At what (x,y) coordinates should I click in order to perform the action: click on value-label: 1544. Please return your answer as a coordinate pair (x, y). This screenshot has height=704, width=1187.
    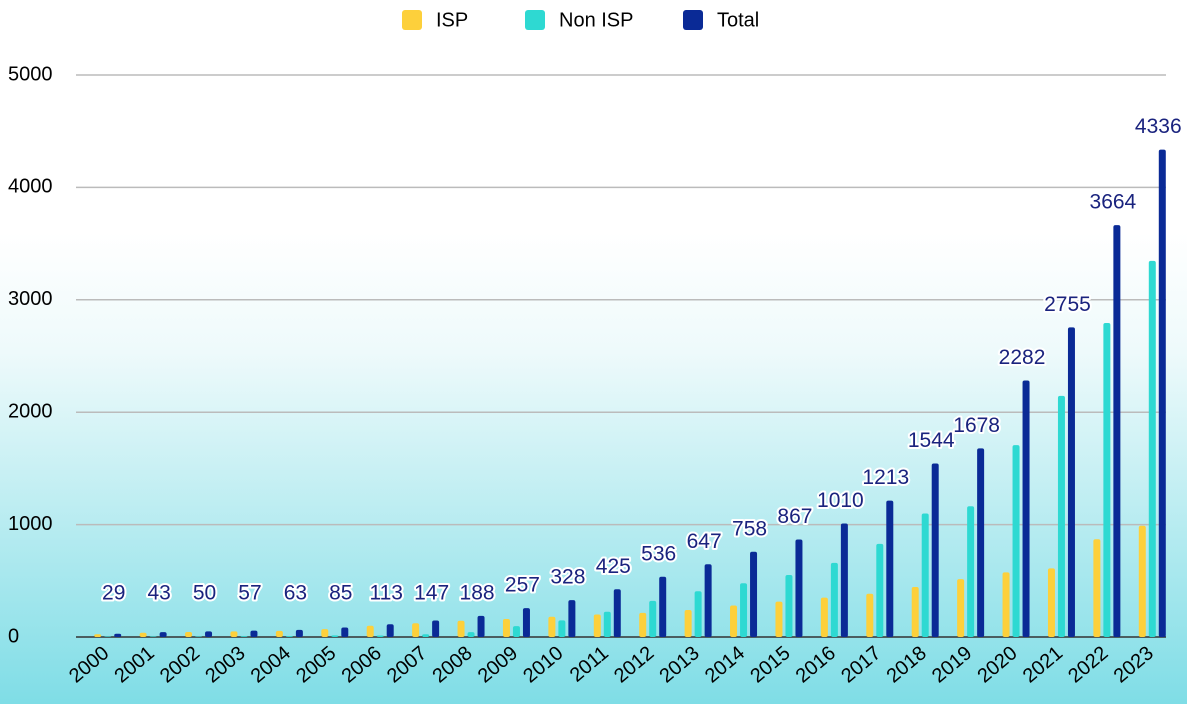
    Looking at the image, I should click on (931, 440).